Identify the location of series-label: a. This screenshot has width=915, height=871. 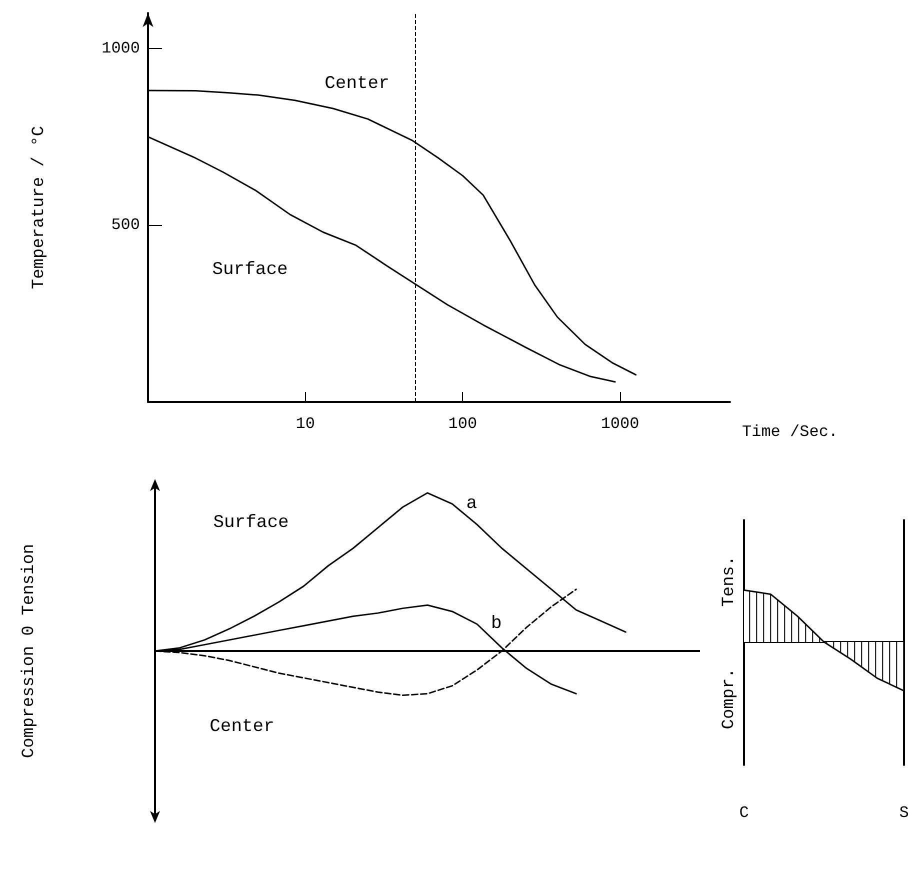
(472, 504).